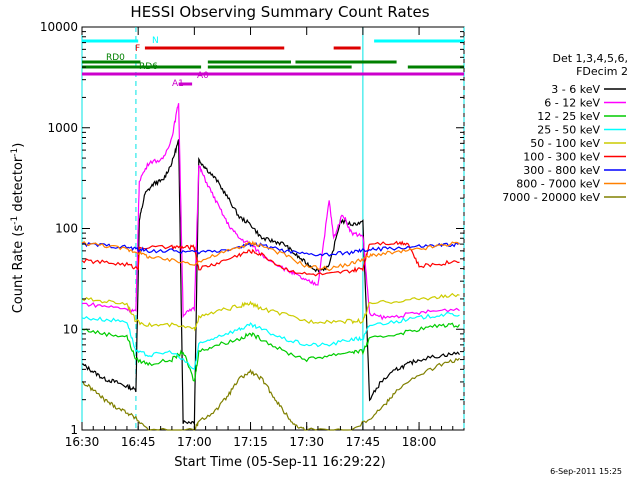 The width and height of the screenshot is (640, 480). Describe the element at coordinates (551, 197) in the screenshot. I see `legend-label: 7000 - 20000 keV` at that location.